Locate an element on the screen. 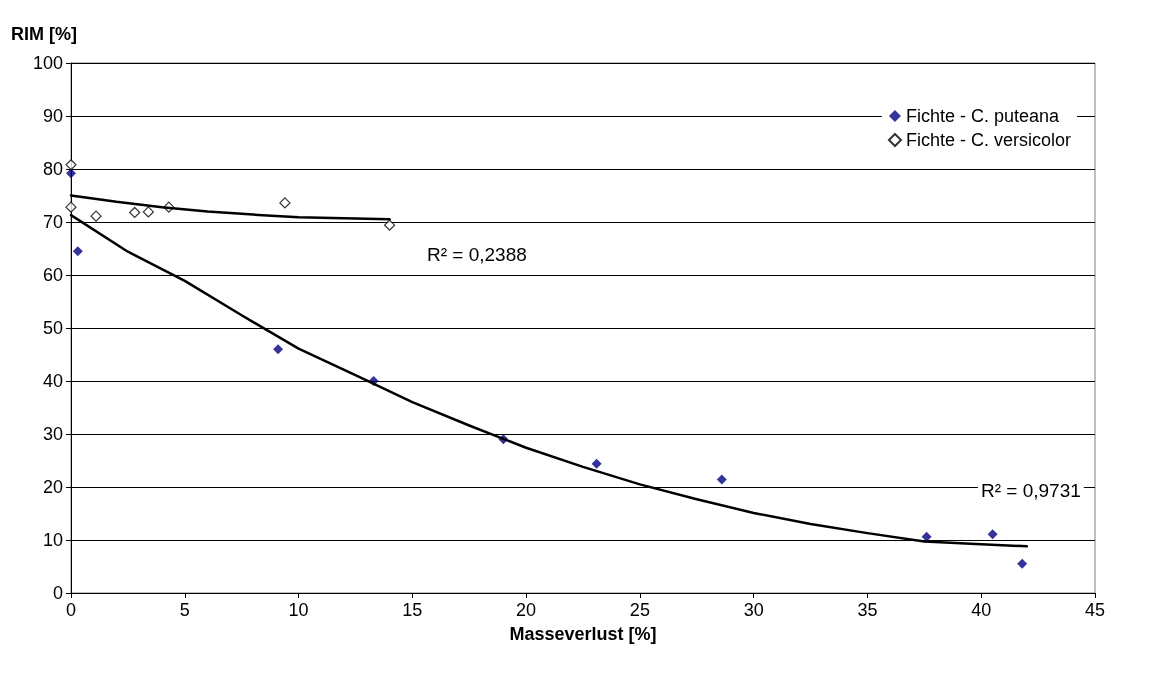  x-tick-label: 40 is located at coordinates (981, 610).